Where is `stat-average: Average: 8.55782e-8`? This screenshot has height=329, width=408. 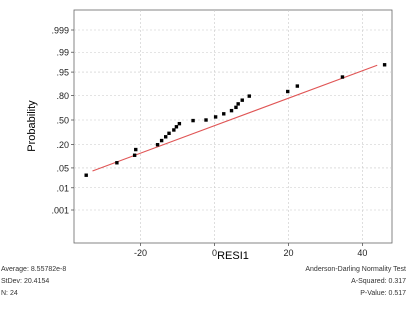 stat-average: Average: 8.55782e-8 is located at coordinates (34, 269).